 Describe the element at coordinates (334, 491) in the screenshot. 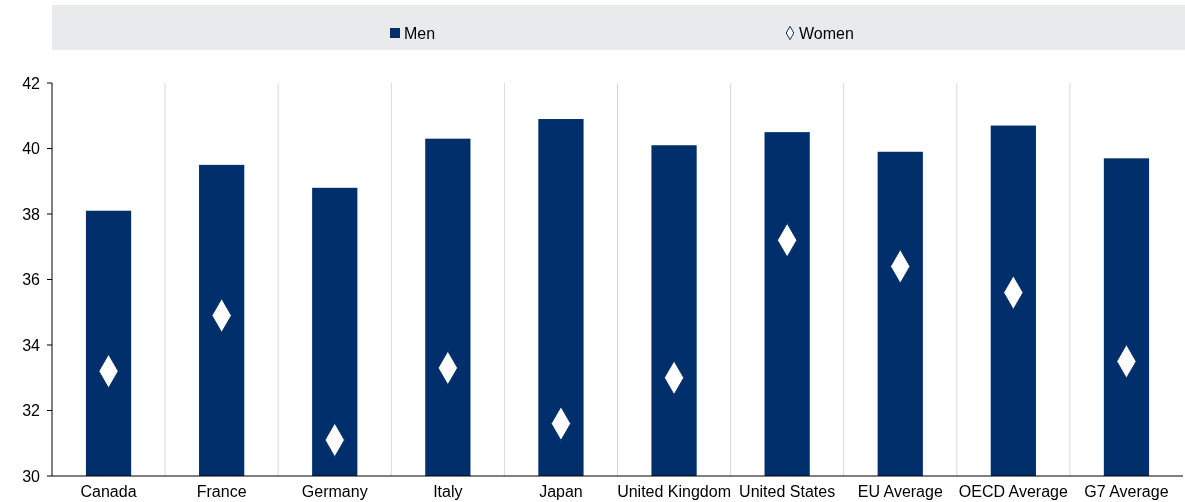

I see `x-tick-label: Germany` at that location.